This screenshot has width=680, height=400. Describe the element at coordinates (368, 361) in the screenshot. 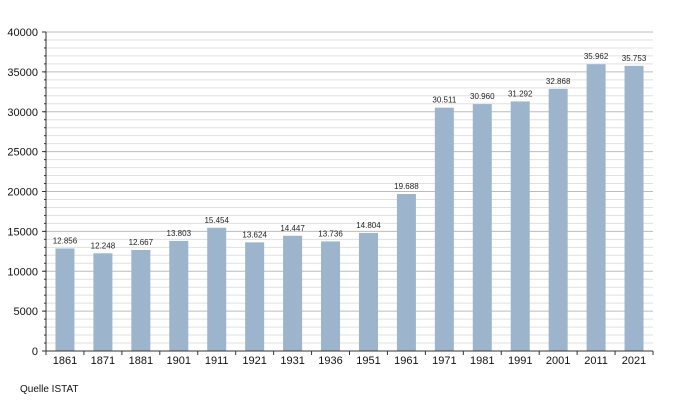

I see `x-tick-label: 1951` at that location.